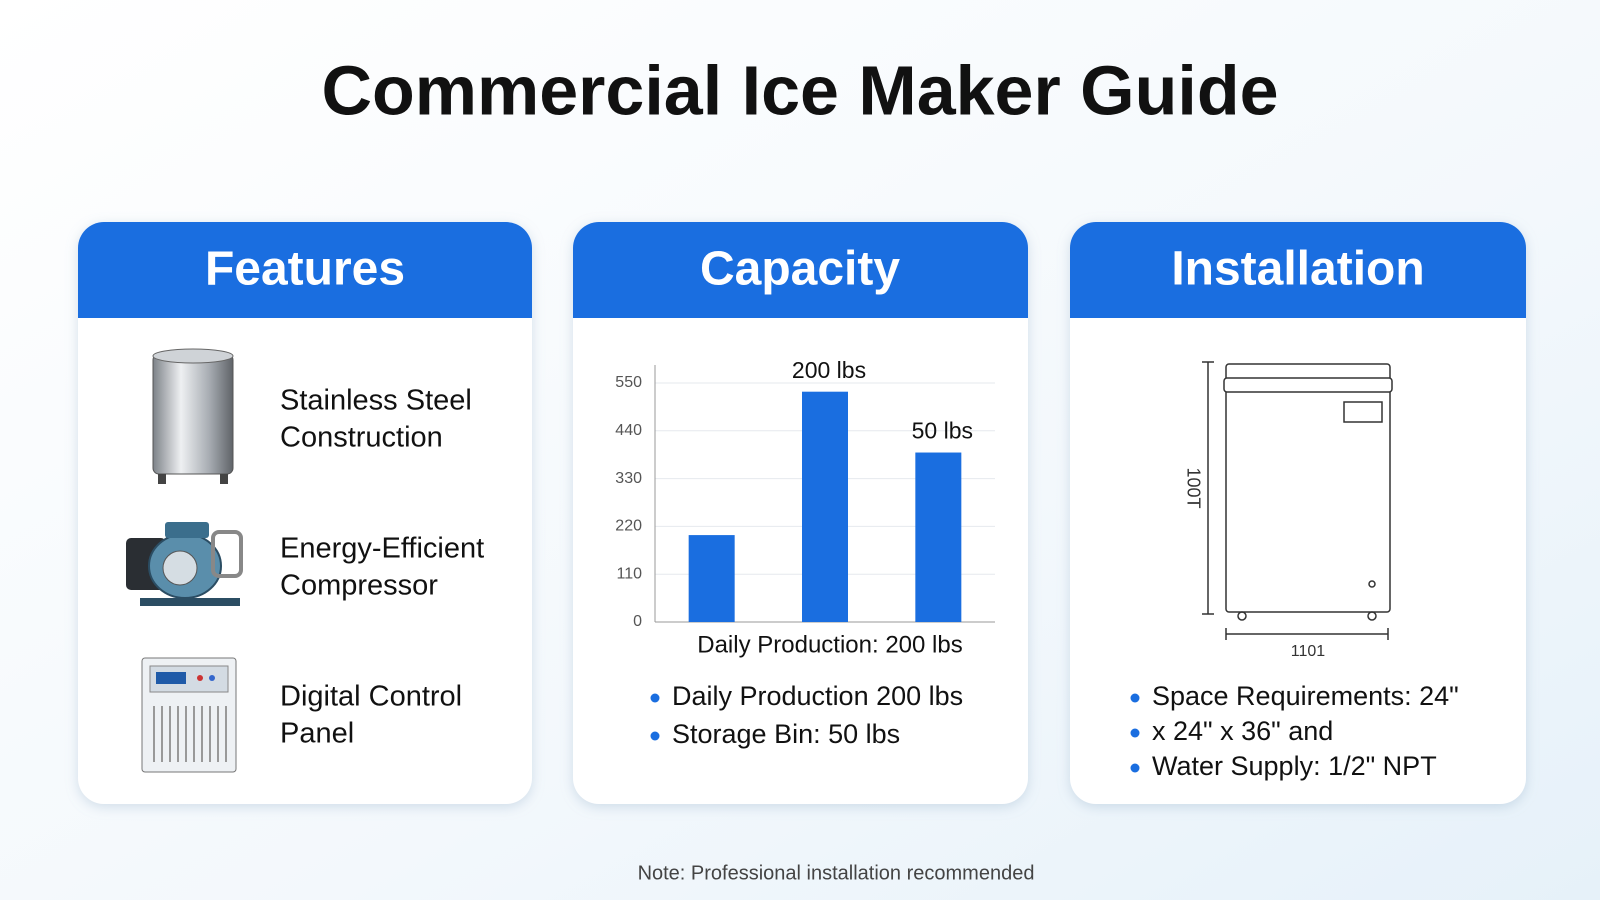 This screenshot has width=1600, height=900. Describe the element at coordinates (628, 526) in the screenshot. I see `y-tick-label: 220` at that location.